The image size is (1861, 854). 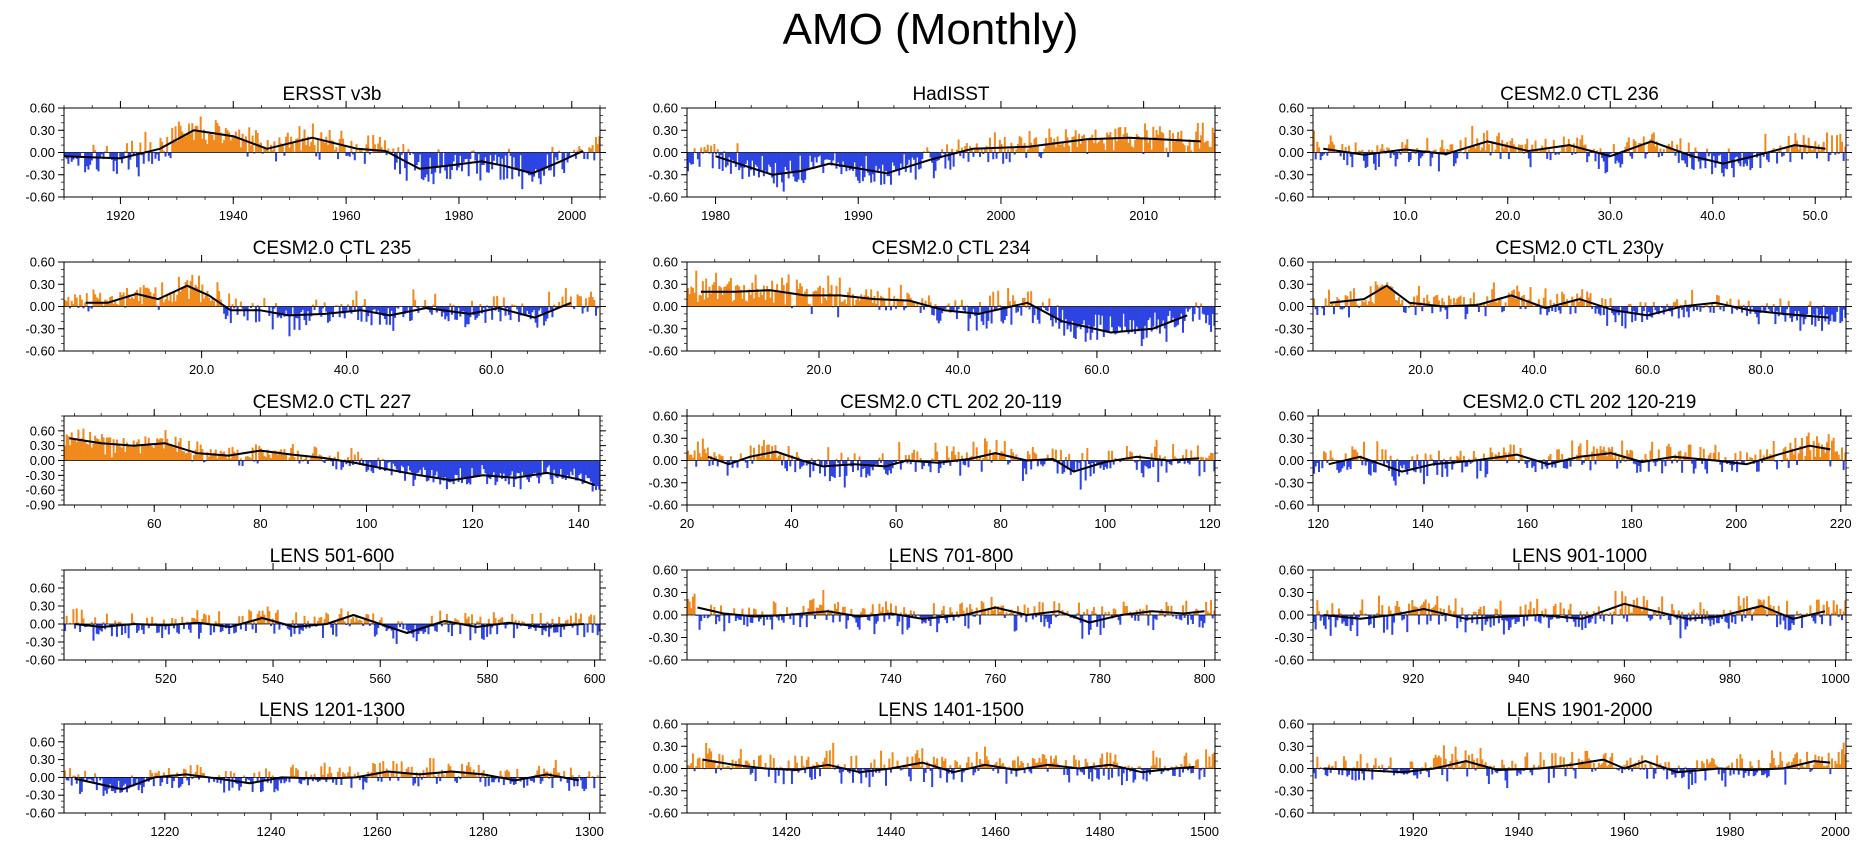 I want to click on y-tick-label: 0.30, so click(x=42, y=284).